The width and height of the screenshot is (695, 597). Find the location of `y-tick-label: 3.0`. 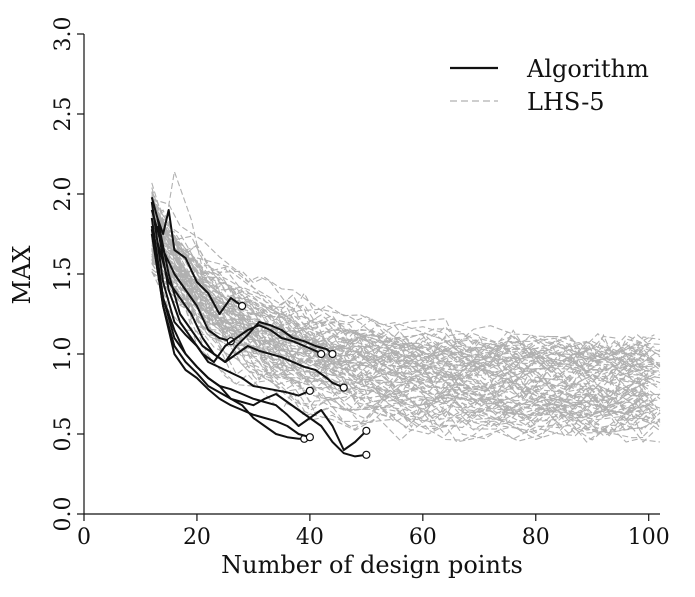

y-tick-label: 3.0 is located at coordinates (63, 34).